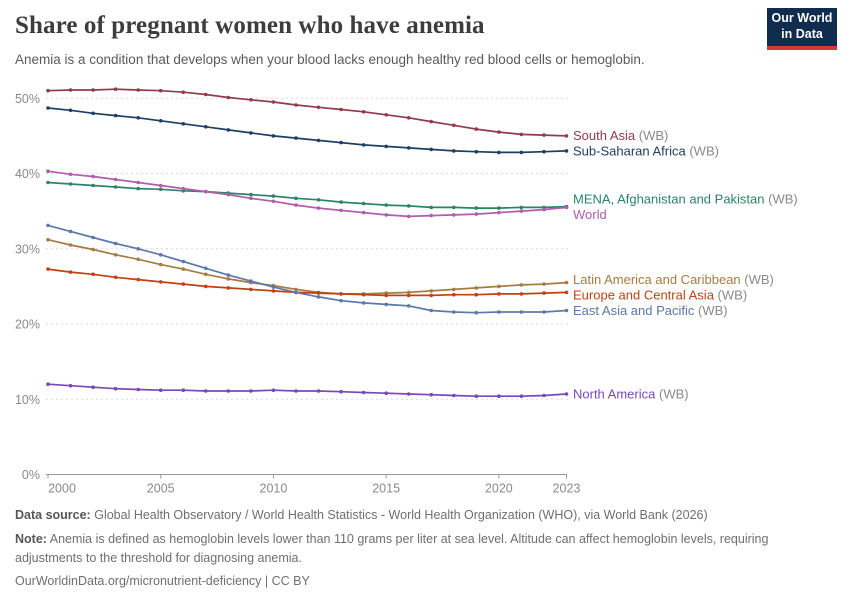 Image resolution: width=850 pixels, height=600 pixels. What do you see at coordinates (590, 214) in the screenshot?
I see `series-label-3: World` at bounding box center [590, 214].